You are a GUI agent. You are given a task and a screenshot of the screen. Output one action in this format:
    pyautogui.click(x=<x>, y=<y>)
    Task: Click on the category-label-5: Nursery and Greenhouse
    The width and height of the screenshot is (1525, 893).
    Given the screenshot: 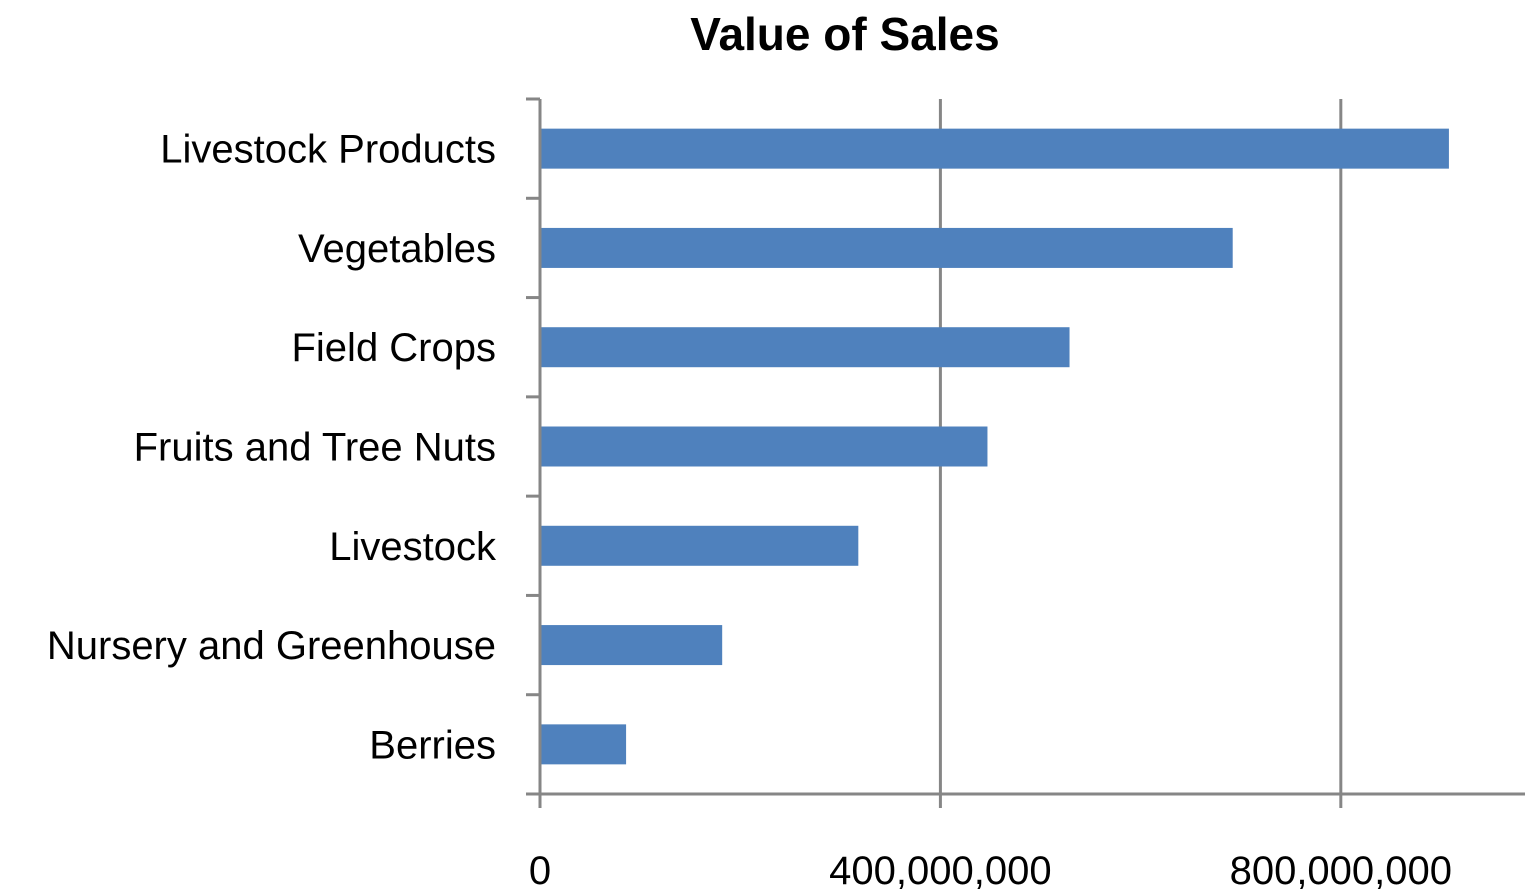 What is the action you would take?
    pyautogui.click(x=271, y=646)
    